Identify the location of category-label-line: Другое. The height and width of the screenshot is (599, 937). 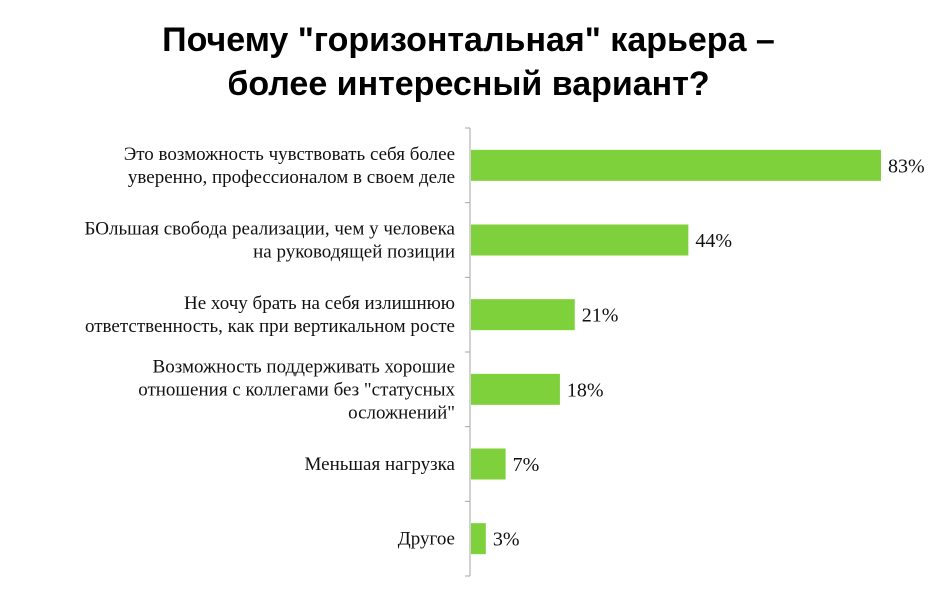
(426, 539).